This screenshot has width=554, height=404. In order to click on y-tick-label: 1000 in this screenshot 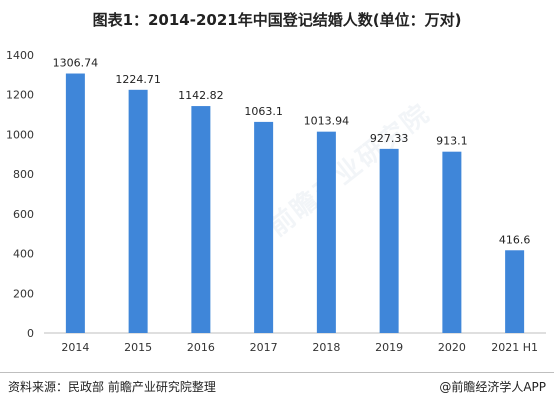, I will do `click(20, 134)`.